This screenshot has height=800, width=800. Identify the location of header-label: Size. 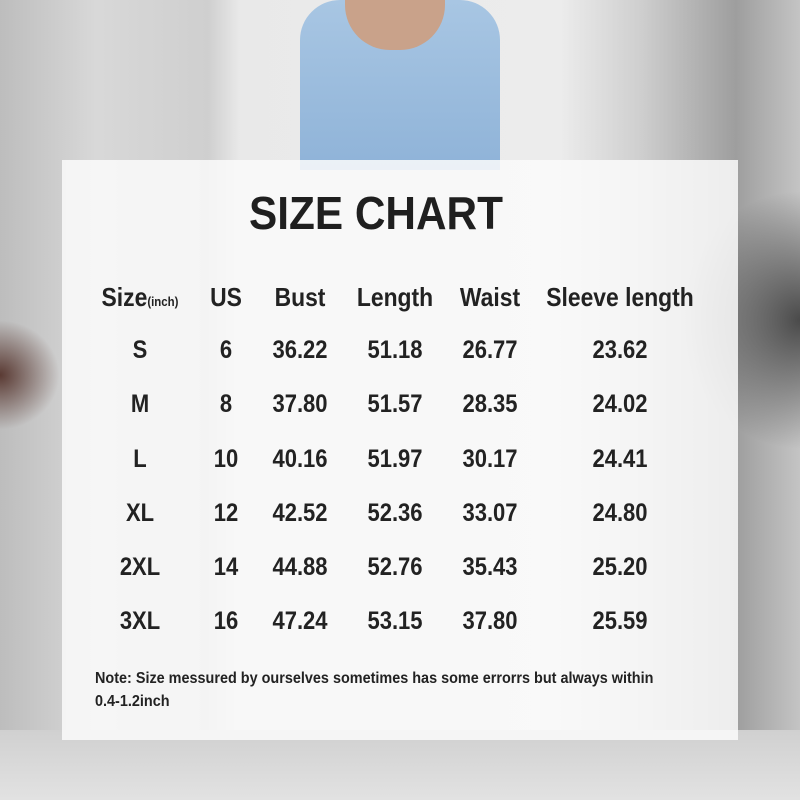
(124, 297).